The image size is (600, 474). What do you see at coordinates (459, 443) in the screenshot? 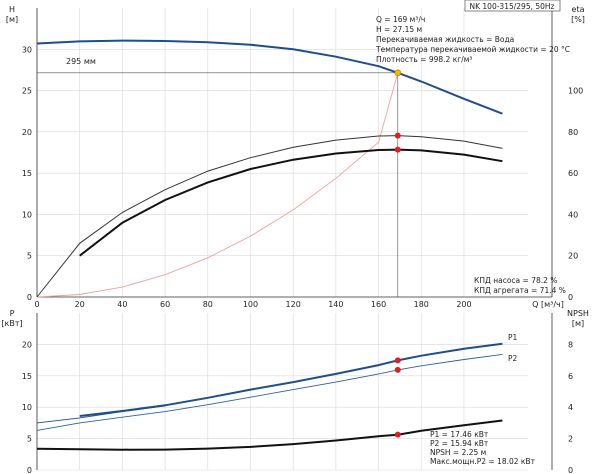
I see `power-annotation: P2 = 15.94 кВт` at bounding box center [459, 443].